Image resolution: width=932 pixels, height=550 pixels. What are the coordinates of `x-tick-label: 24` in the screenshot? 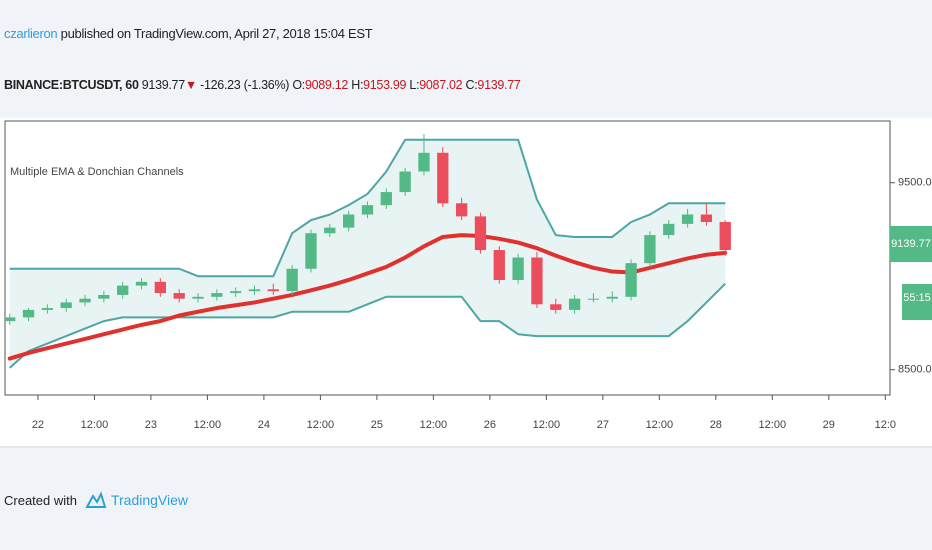 It's located at (264, 425).